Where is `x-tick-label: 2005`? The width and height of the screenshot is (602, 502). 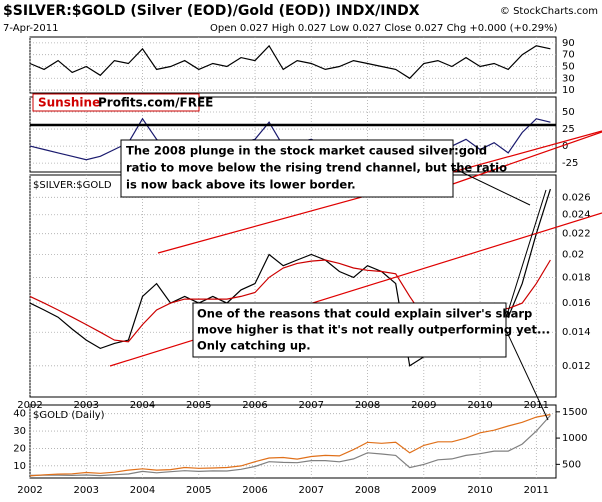
x-tick-label: 2005 is located at coordinates (198, 490).